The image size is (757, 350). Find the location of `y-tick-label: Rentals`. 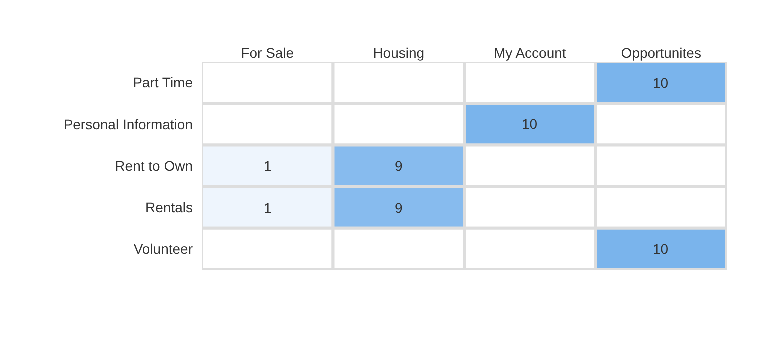

y-tick-label: Rentals is located at coordinates (169, 208).